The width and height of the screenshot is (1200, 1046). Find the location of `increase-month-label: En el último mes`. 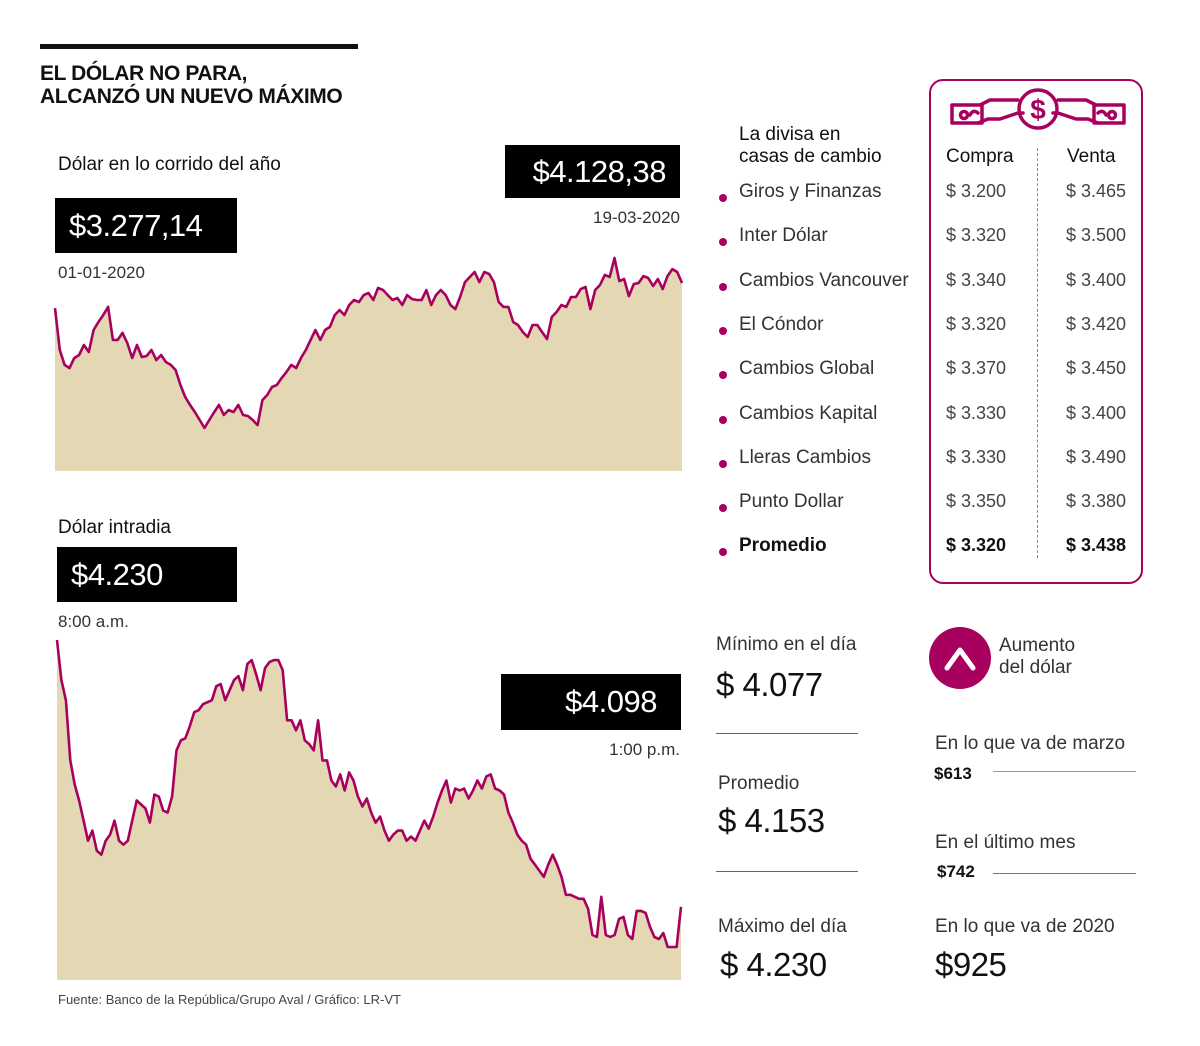

increase-month-label: En el último mes is located at coordinates (1005, 842).